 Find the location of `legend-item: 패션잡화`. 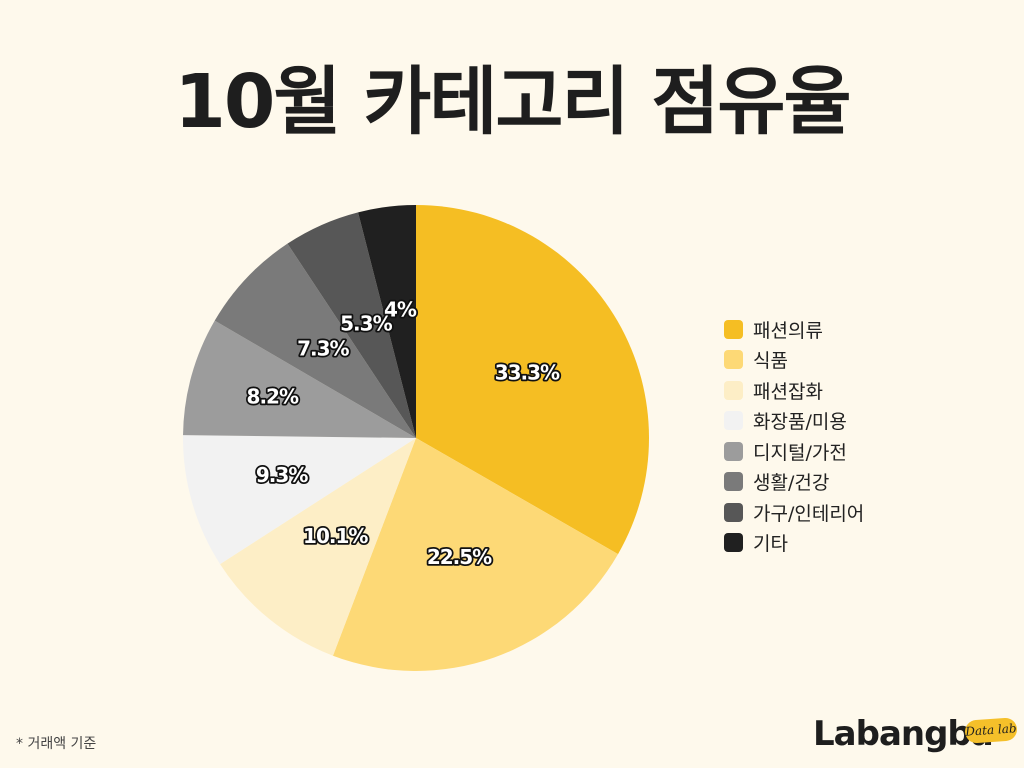

legend-item: 패션잡화 is located at coordinates (794, 390).